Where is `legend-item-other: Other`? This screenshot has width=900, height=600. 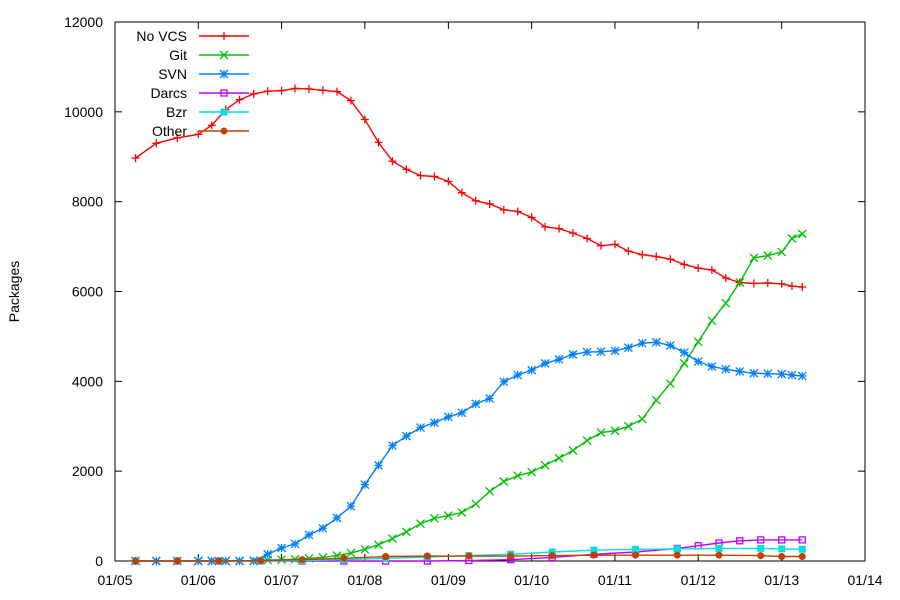
legend-item-other: Other is located at coordinates (200, 131).